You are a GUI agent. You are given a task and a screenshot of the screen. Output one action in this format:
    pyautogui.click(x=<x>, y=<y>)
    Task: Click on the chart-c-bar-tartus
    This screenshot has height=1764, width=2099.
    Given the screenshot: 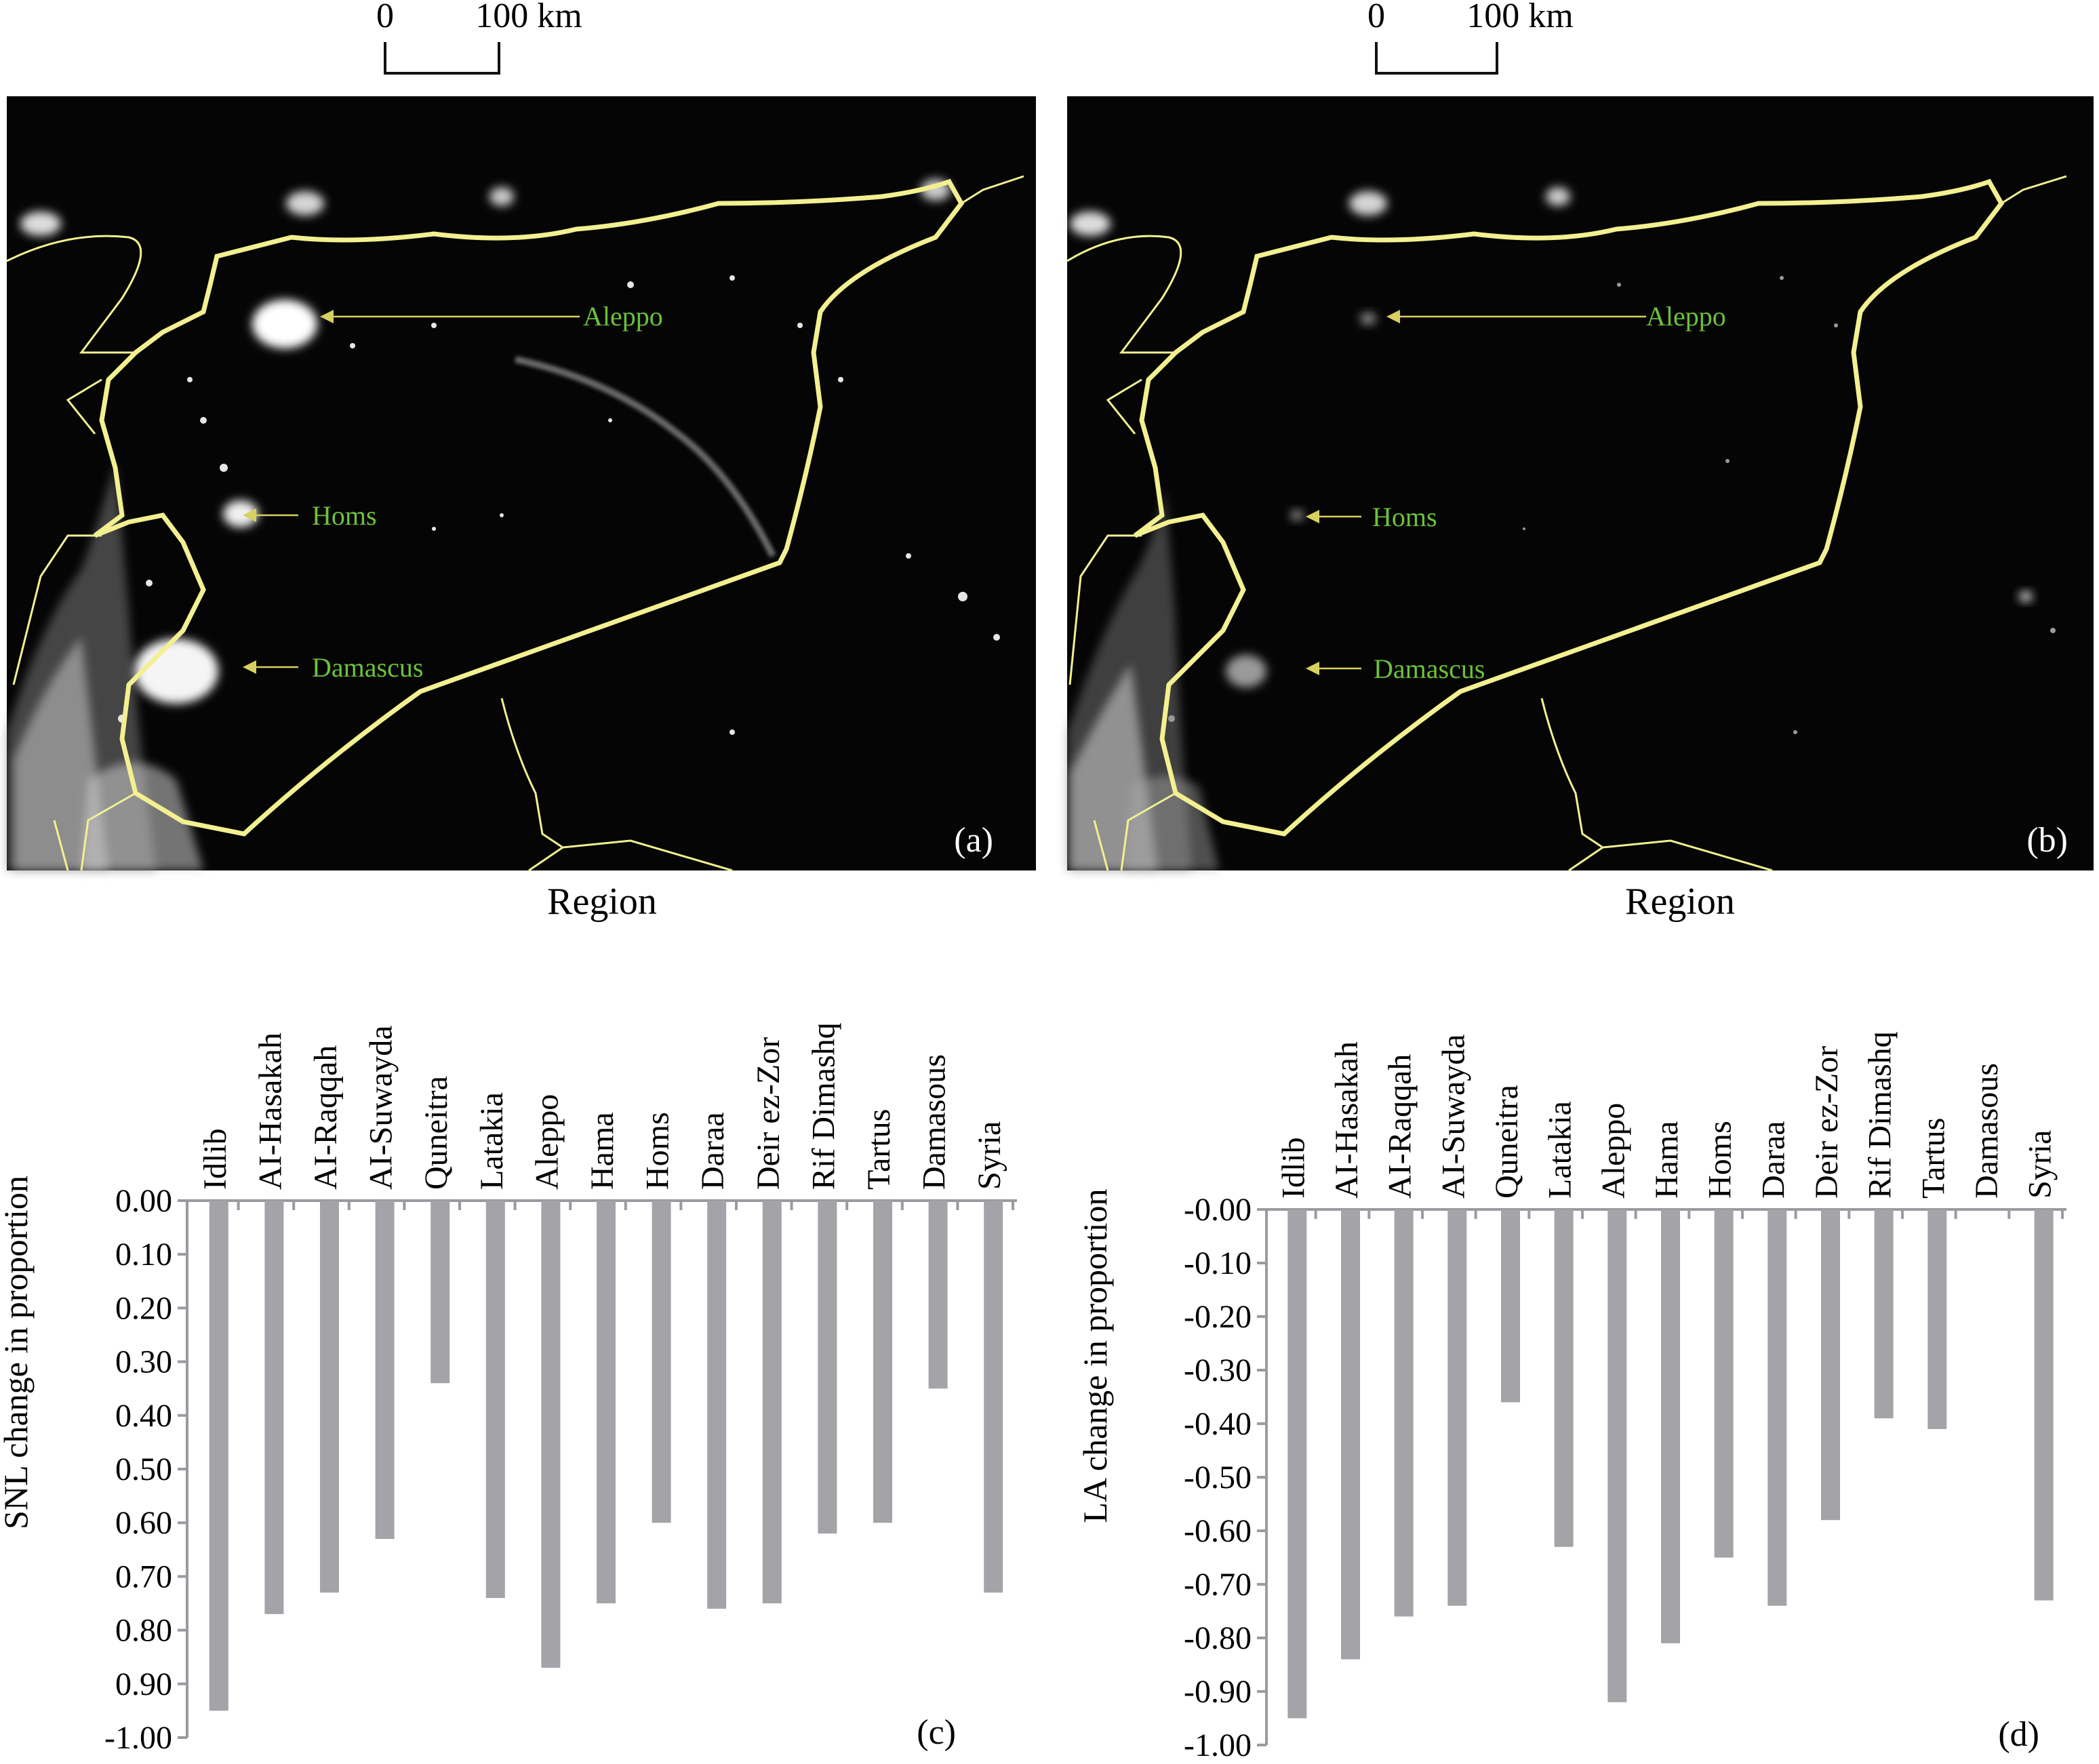 What is the action you would take?
    pyautogui.click(x=882, y=1362)
    